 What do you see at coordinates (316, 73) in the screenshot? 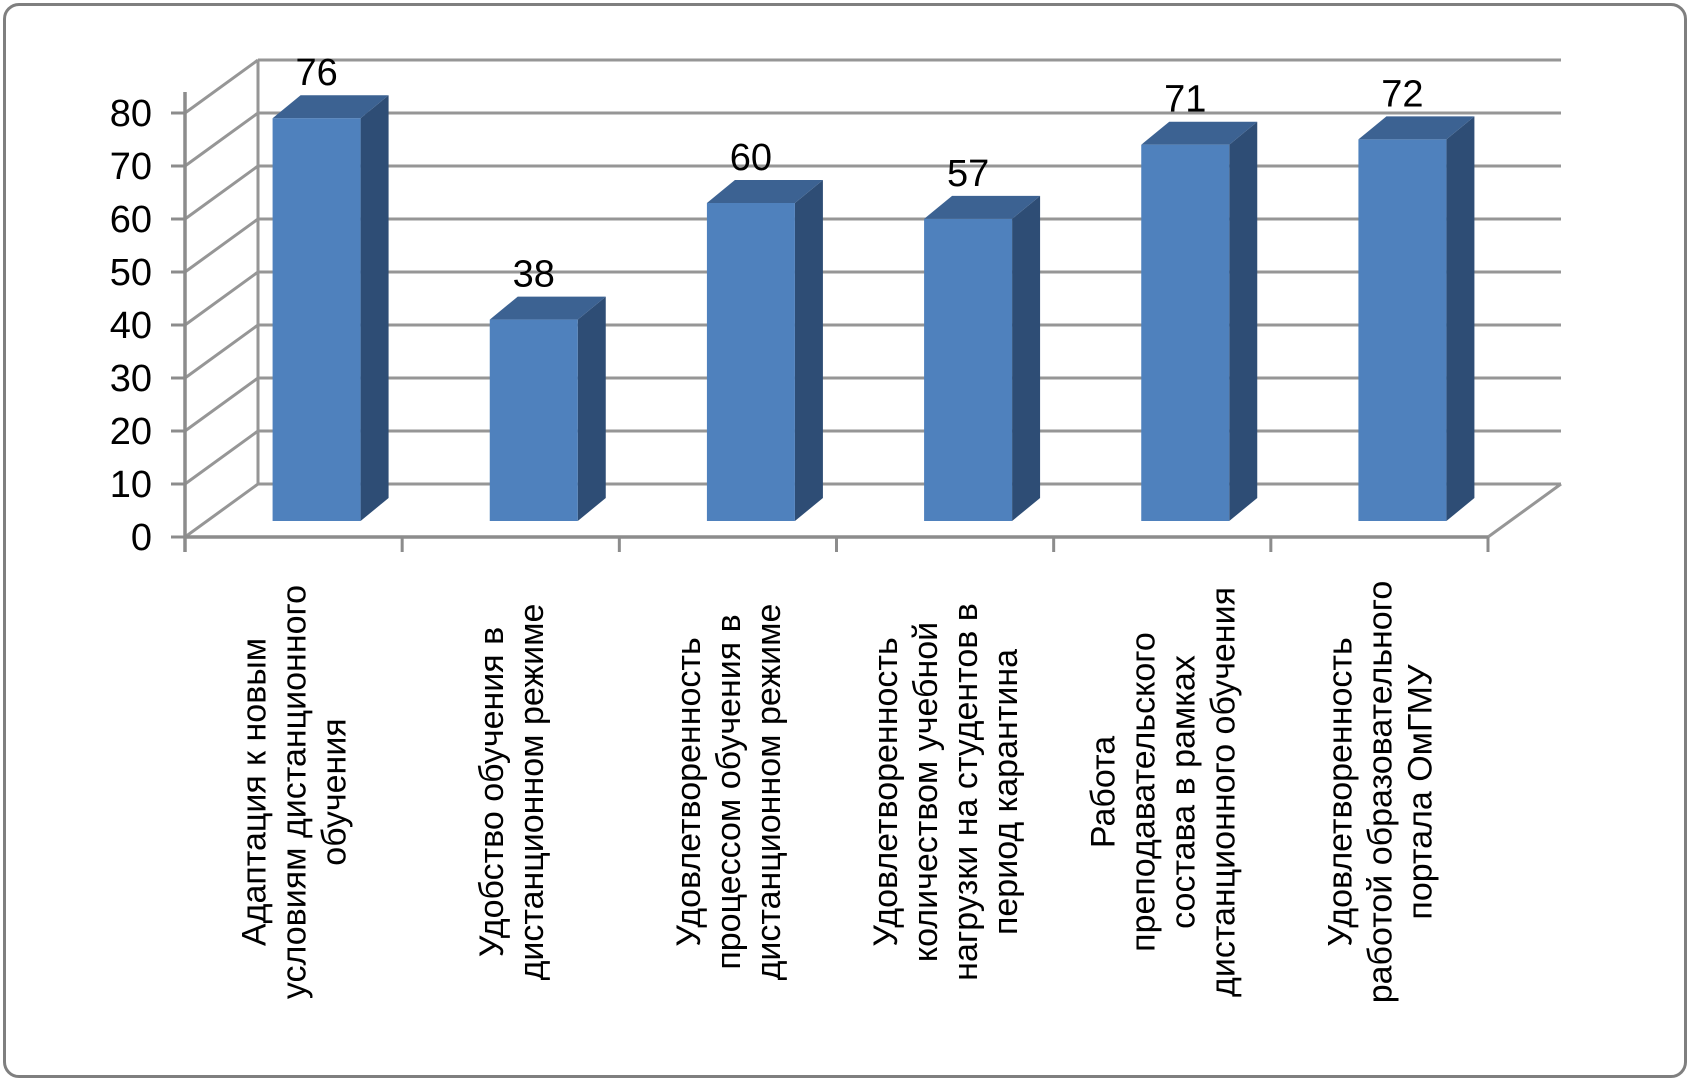
I see `bar-value-label: 76` at bounding box center [316, 73].